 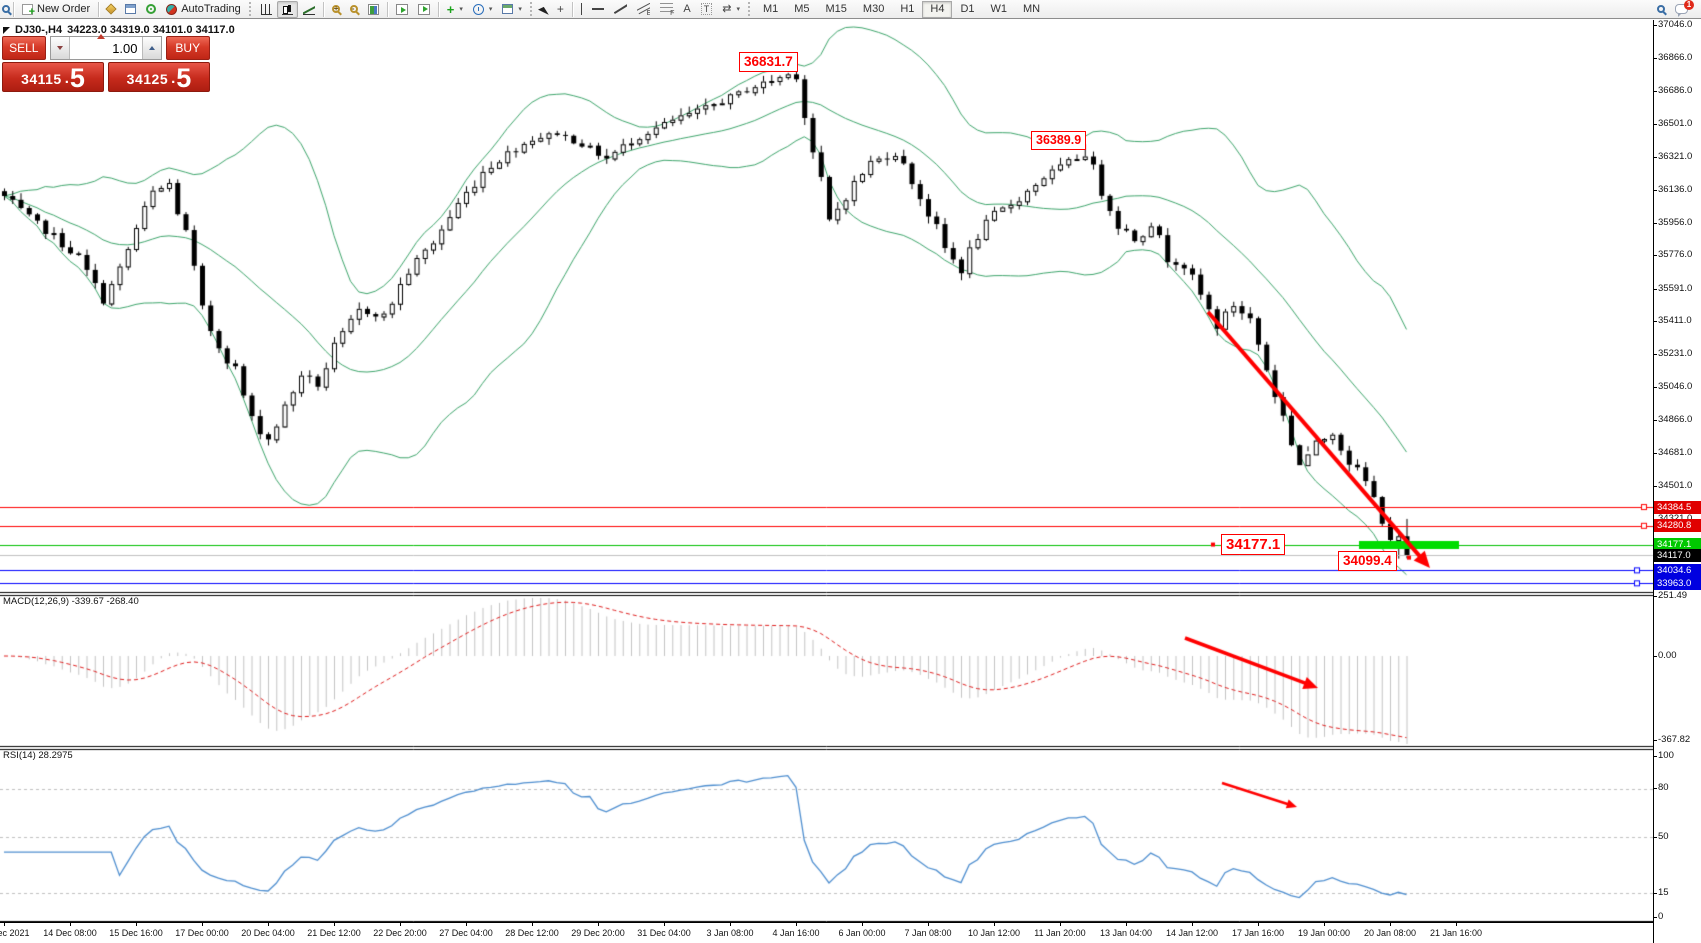 What do you see at coordinates (967, 9) in the screenshot?
I see `timeframe-button-d1: D1` at bounding box center [967, 9].